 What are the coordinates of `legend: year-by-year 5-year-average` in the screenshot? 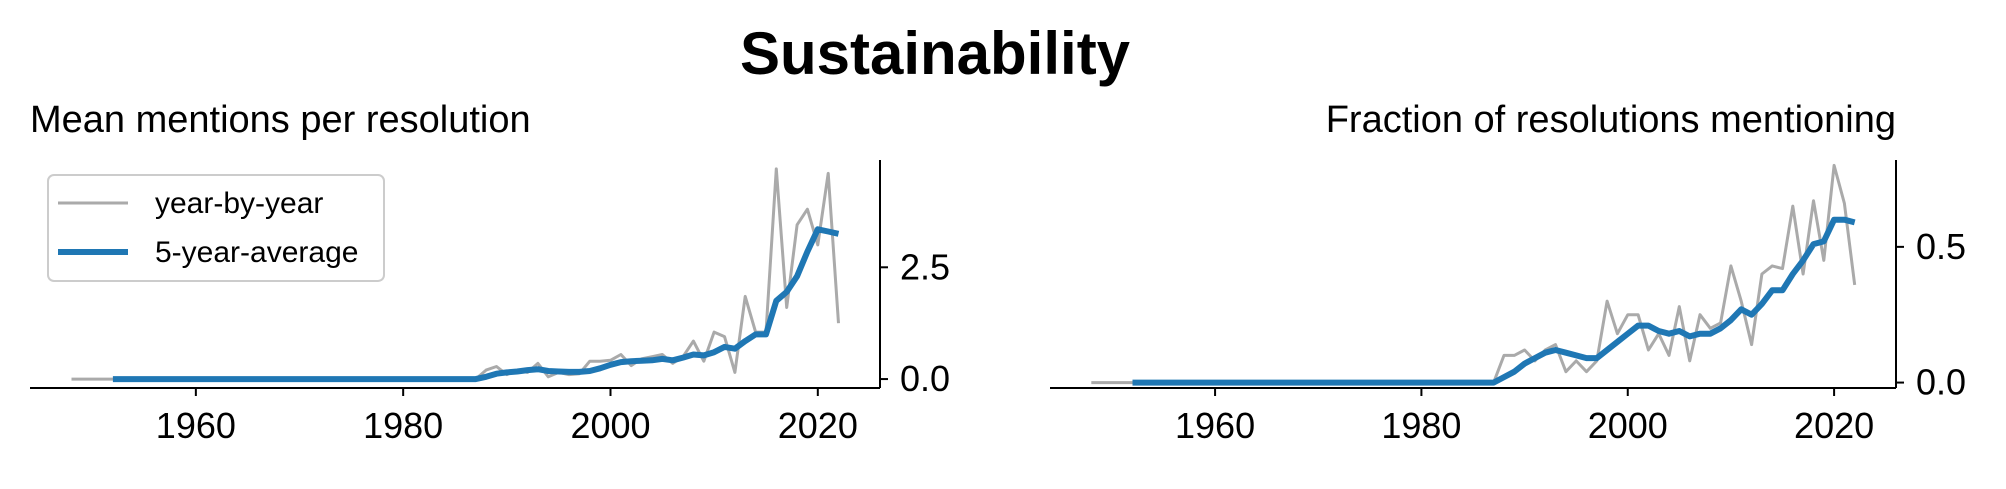 It's located at (216, 228).